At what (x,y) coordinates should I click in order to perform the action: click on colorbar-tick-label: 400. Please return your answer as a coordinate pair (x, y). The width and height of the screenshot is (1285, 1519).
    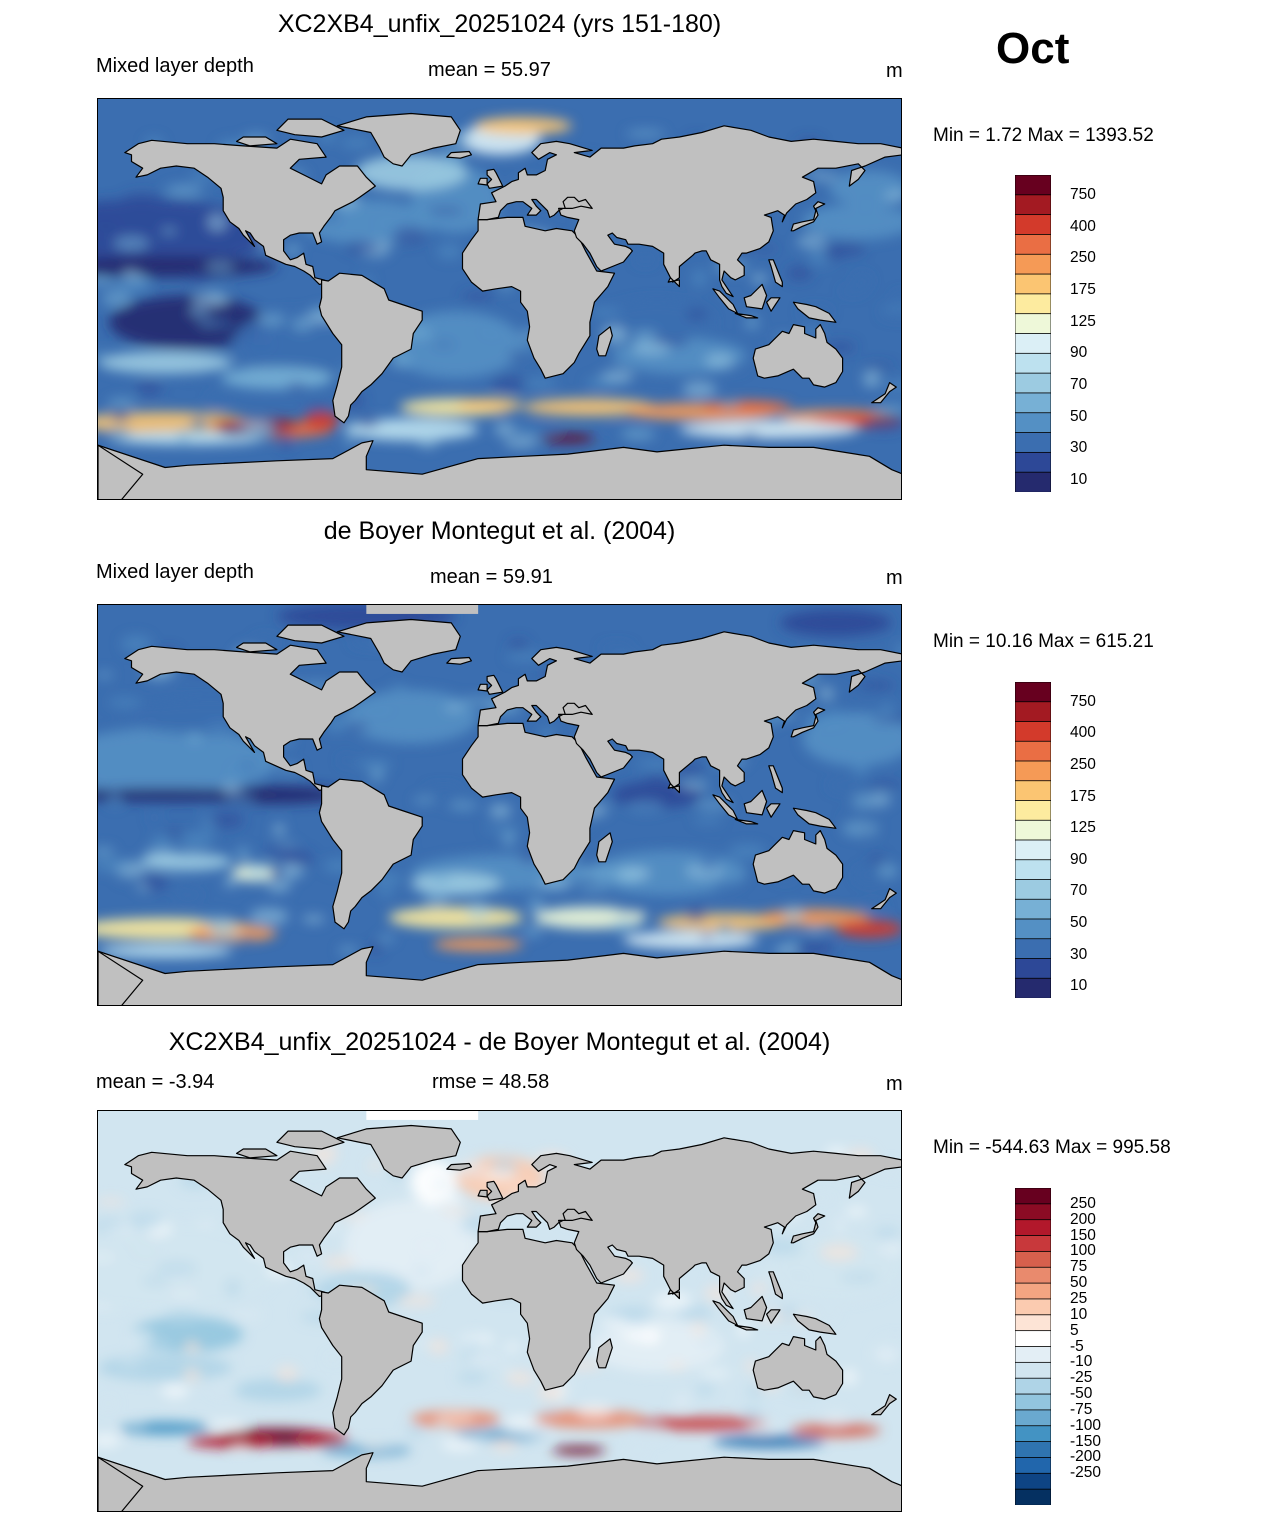
    Looking at the image, I should click on (1083, 733).